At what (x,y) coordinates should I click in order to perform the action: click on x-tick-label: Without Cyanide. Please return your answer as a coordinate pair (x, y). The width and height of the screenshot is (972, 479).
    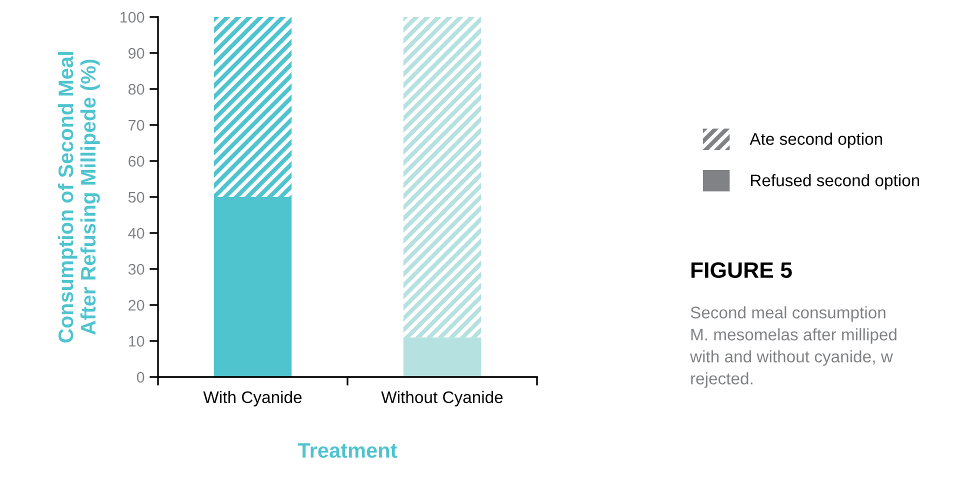
    Looking at the image, I should click on (442, 398).